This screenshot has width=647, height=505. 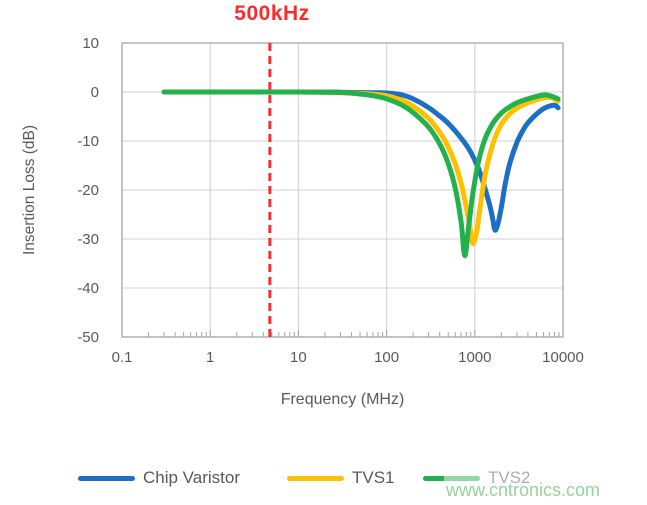 I want to click on legend-label-tvs1: TVS1, so click(x=373, y=477).